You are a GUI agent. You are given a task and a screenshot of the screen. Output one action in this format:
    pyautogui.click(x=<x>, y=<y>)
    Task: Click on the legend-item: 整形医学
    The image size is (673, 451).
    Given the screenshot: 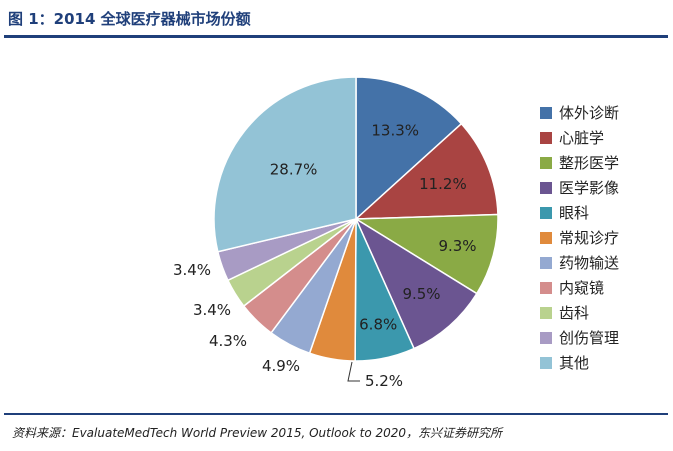 What is the action you would take?
    pyautogui.click(x=602, y=162)
    